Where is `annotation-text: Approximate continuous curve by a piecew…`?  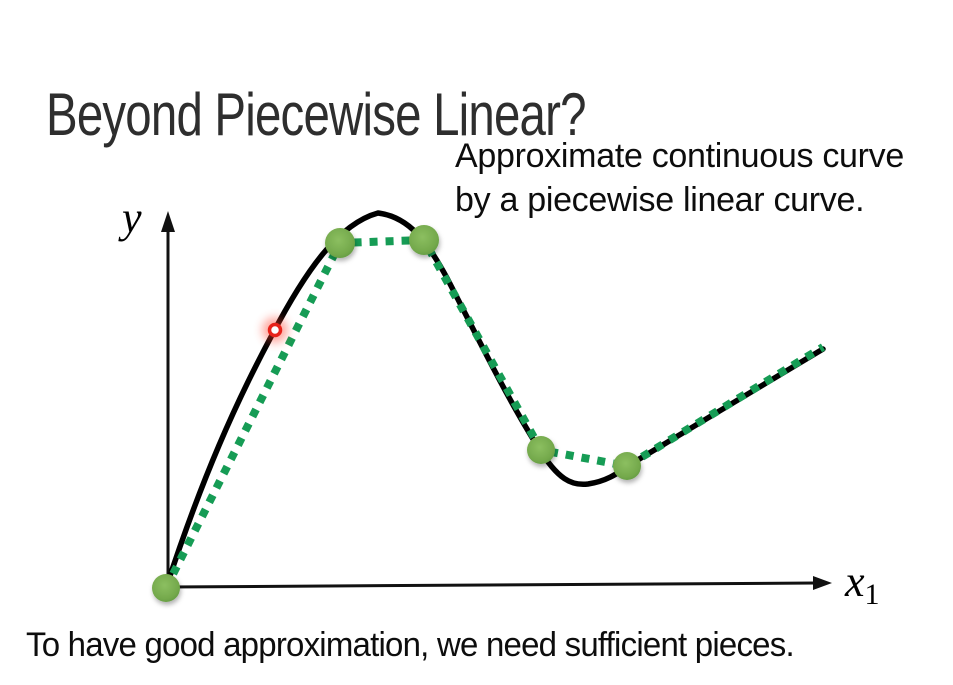 annotation-text: Approximate continuous curve by a piecew… is located at coordinates (679, 178).